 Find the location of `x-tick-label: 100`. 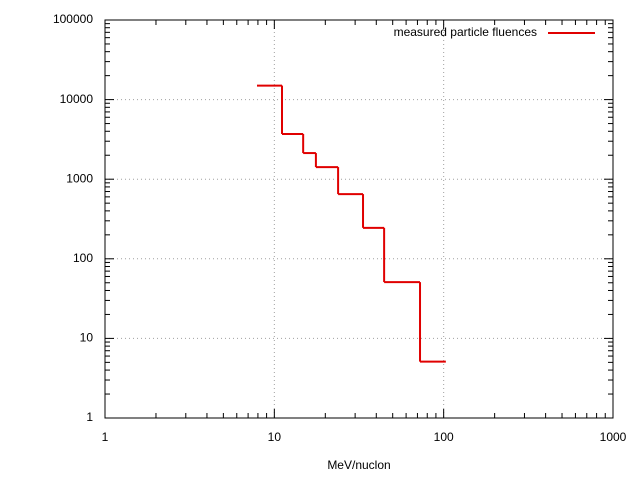

x-tick-label: 100 is located at coordinates (444, 437).